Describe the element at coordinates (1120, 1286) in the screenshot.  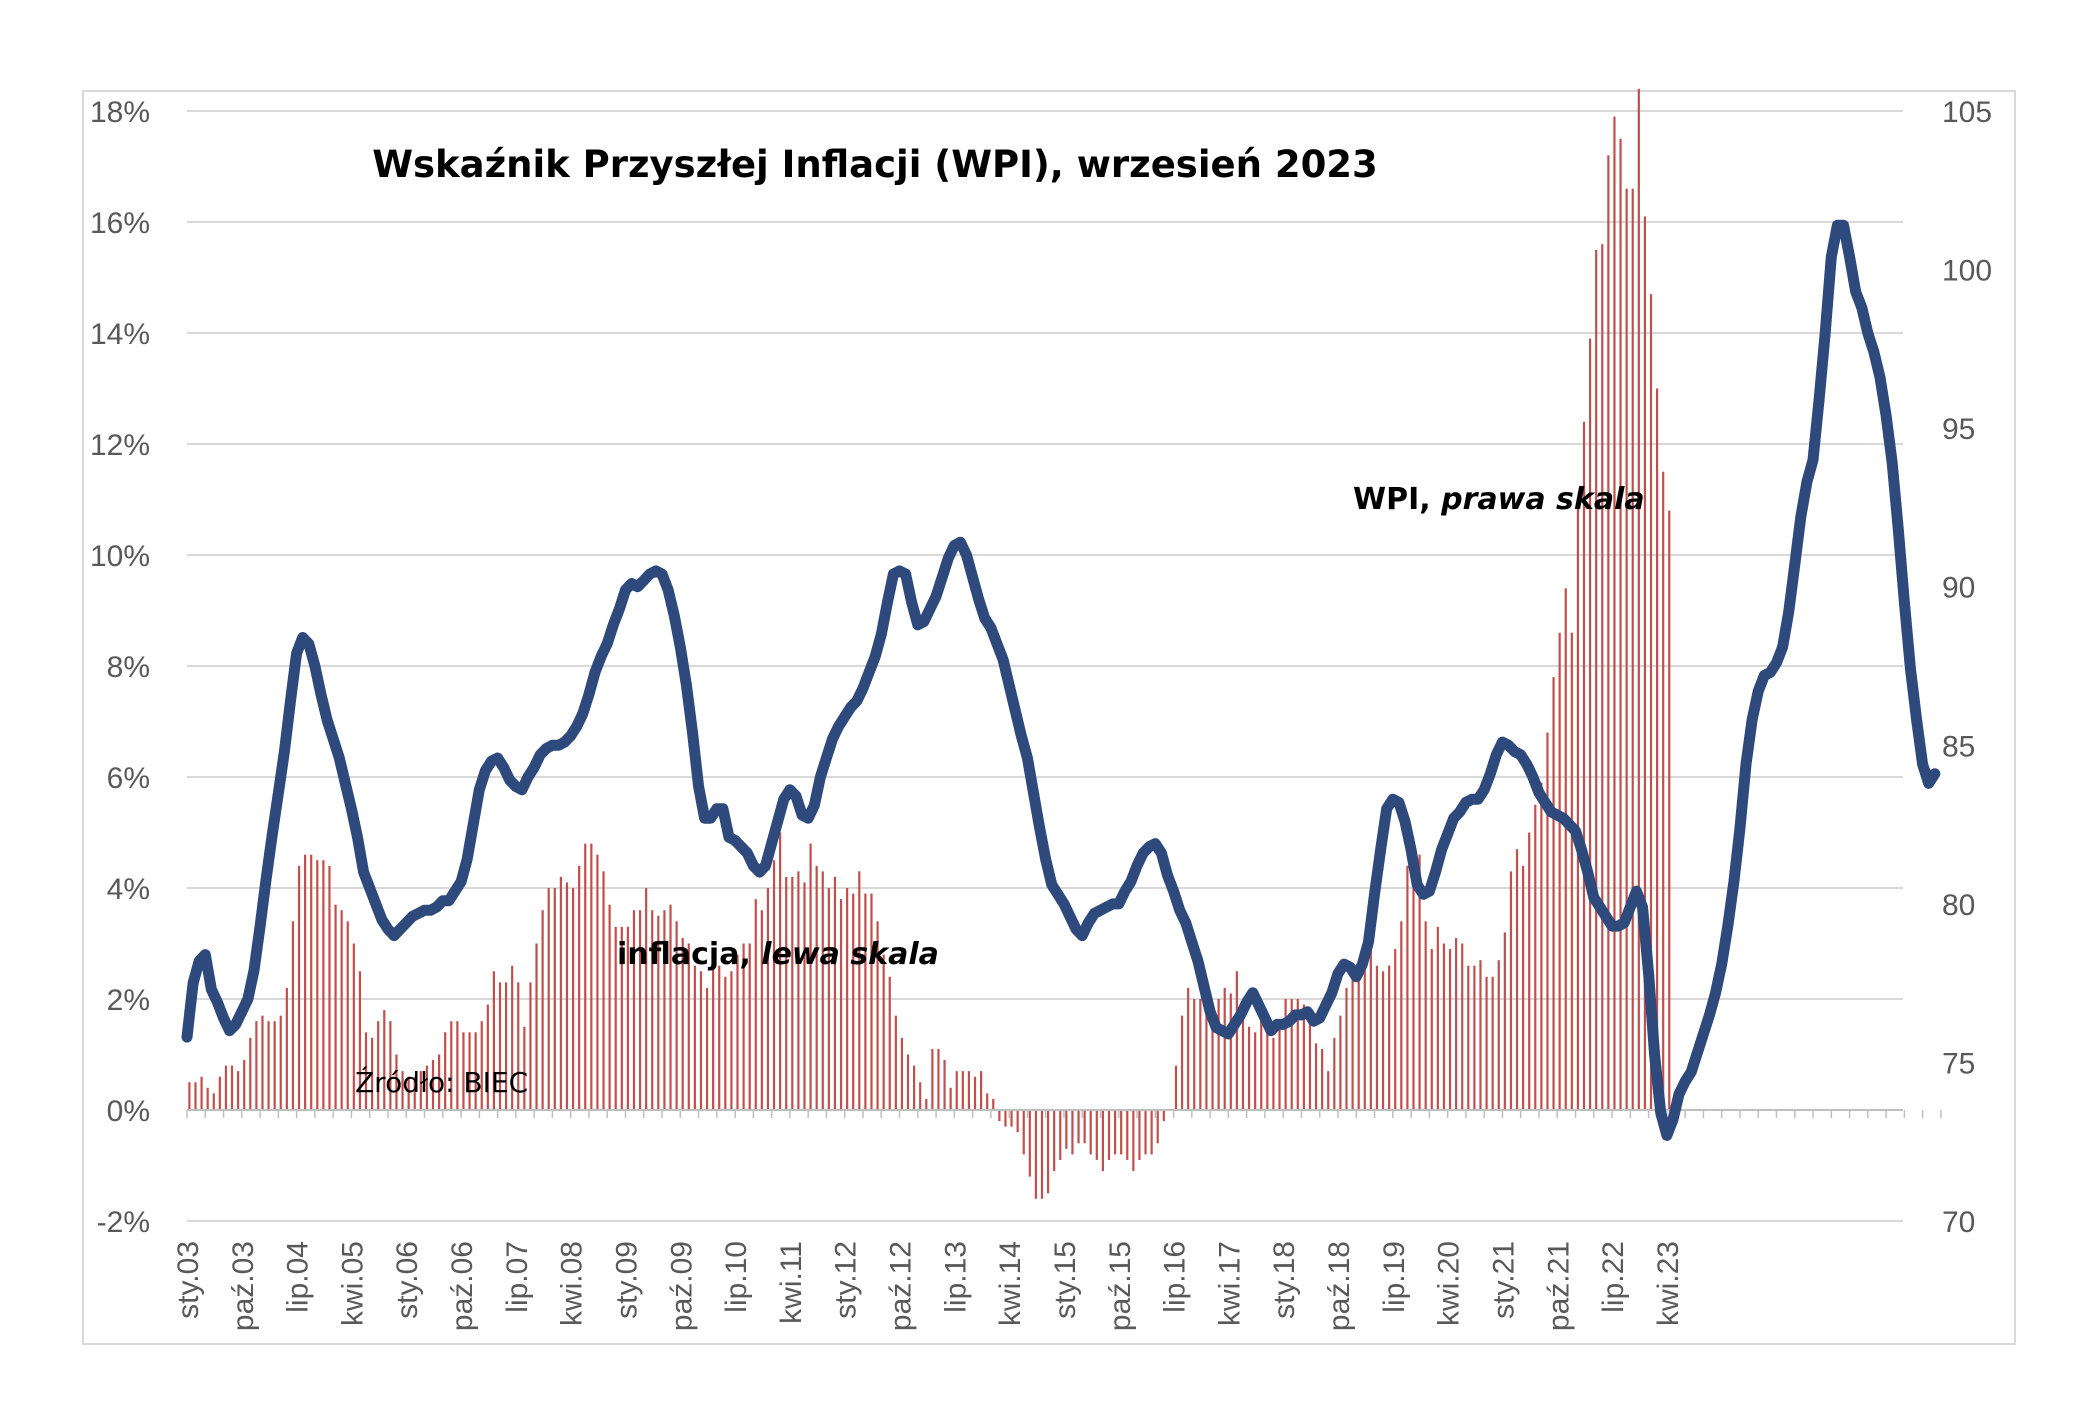
I see `x-axis-tick-label: paź.15` at that location.